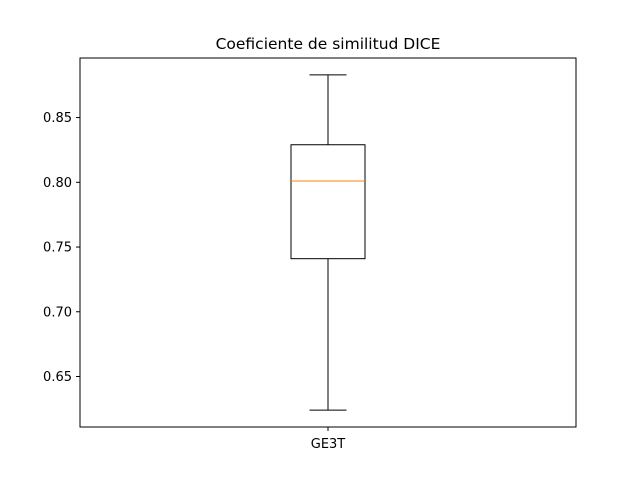 This screenshot has height=480, width=640. What do you see at coordinates (57, 312) in the screenshot?
I see `y-tick-label: 0.70` at bounding box center [57, 312].